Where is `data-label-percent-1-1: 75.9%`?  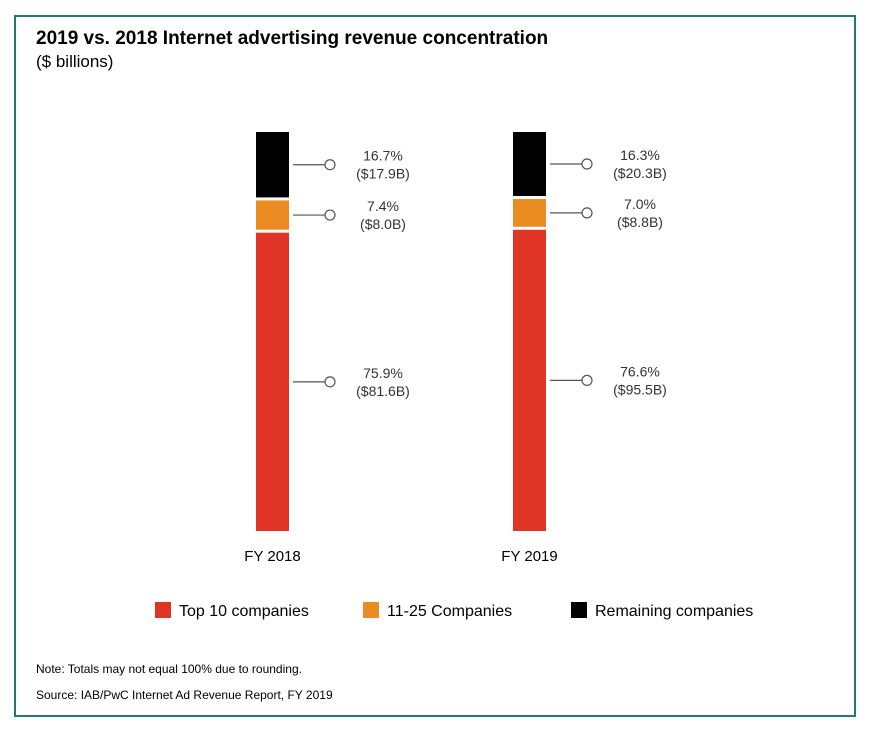
data-label-percent-1-1: 75.9% is located at coordinates (383, 373).